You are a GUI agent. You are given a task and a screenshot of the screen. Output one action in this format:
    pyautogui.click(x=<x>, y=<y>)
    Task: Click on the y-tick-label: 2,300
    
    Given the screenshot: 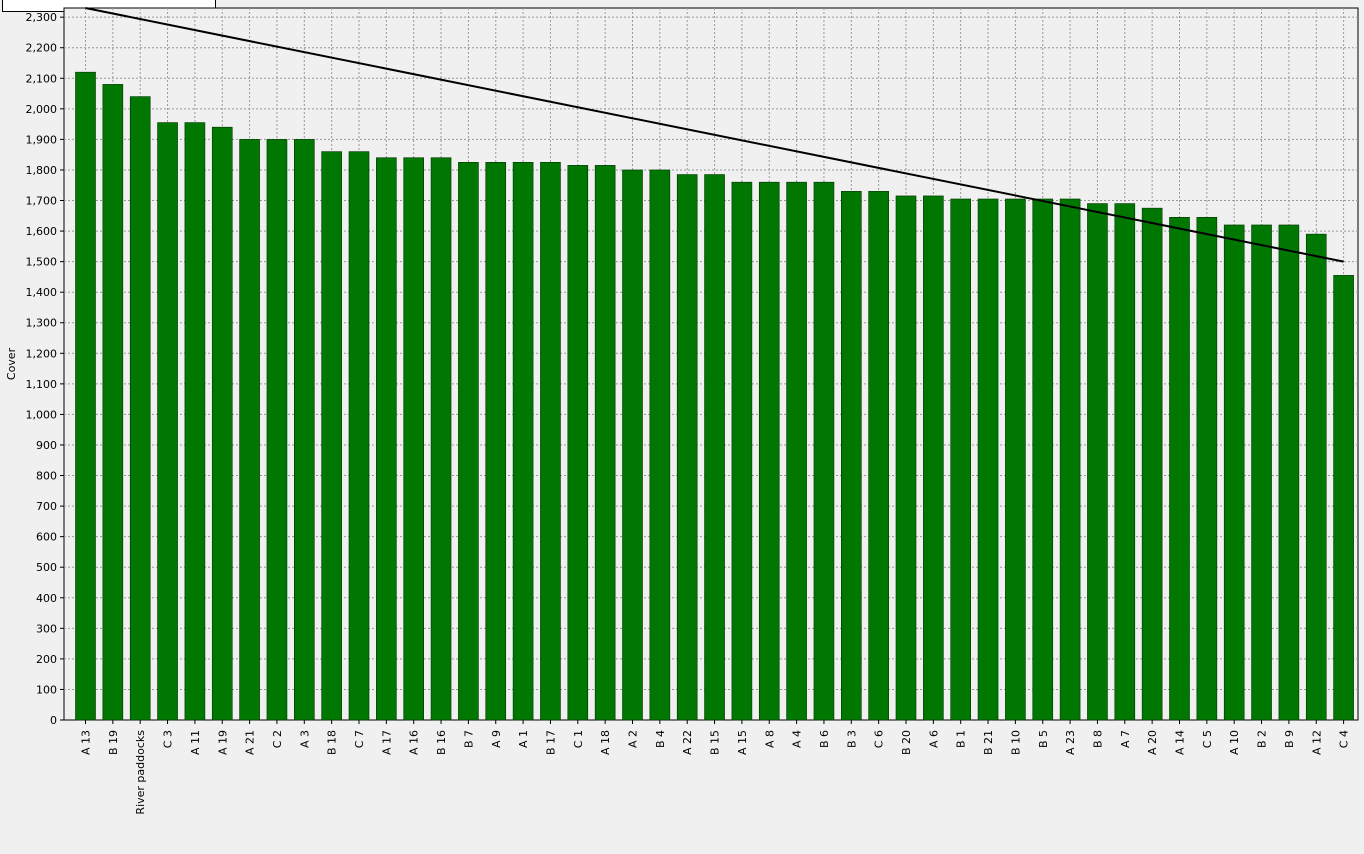 What is the action you would take?
    pyautogui.click(x=42, y=17)
    